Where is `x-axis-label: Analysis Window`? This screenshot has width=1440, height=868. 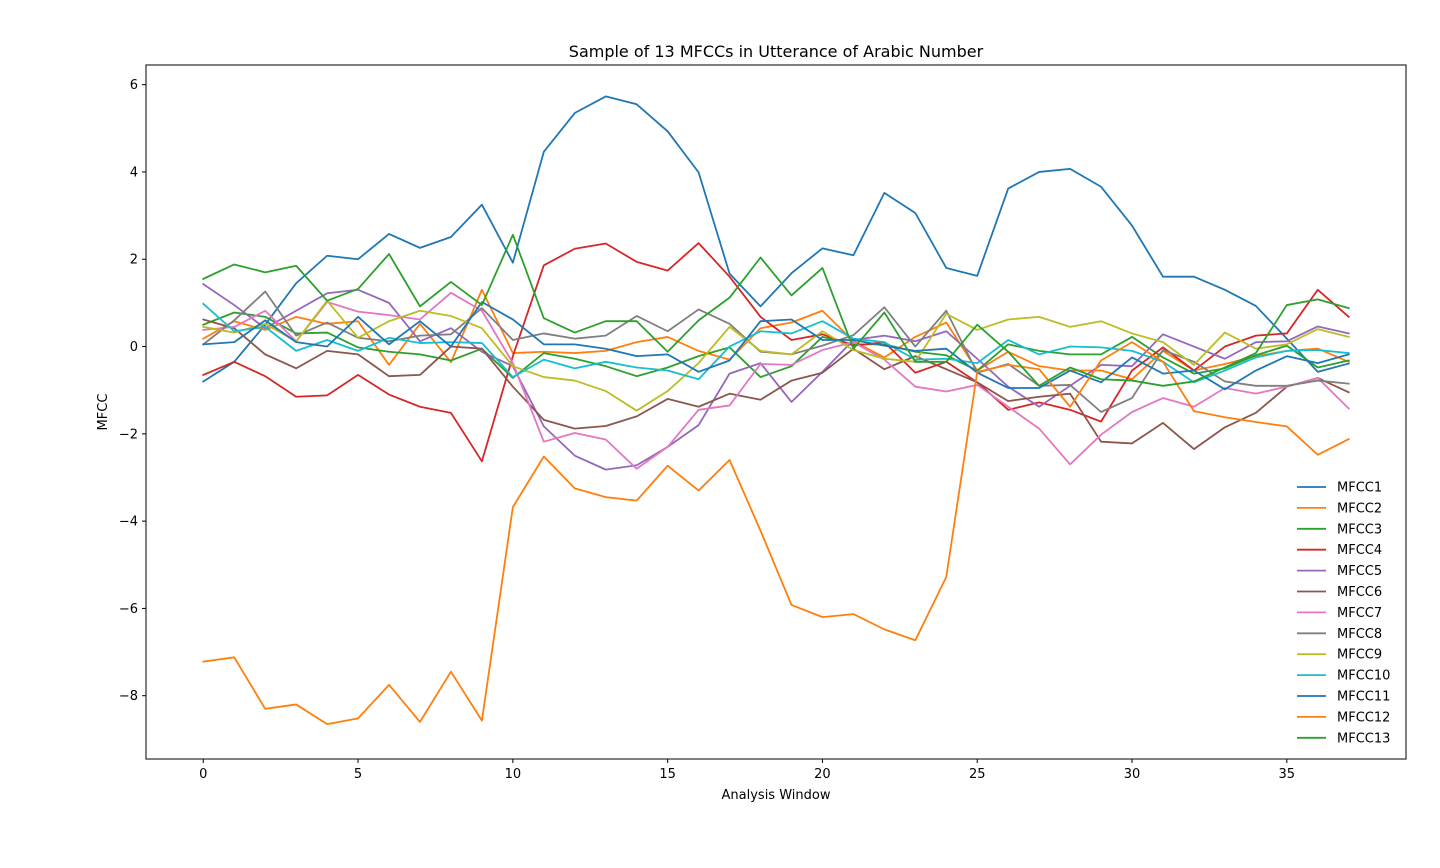
x-axis-label: Analysis Window is located at coordinates (776, 795).